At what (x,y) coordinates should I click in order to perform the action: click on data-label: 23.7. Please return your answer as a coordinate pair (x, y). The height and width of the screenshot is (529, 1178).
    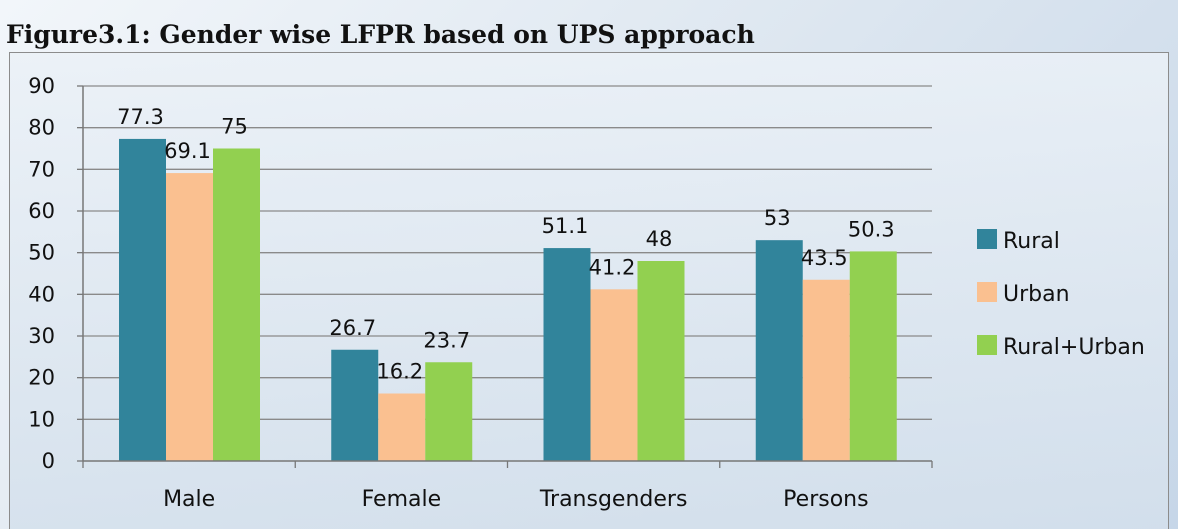
    Looking at the image, I should click on (446, 340).